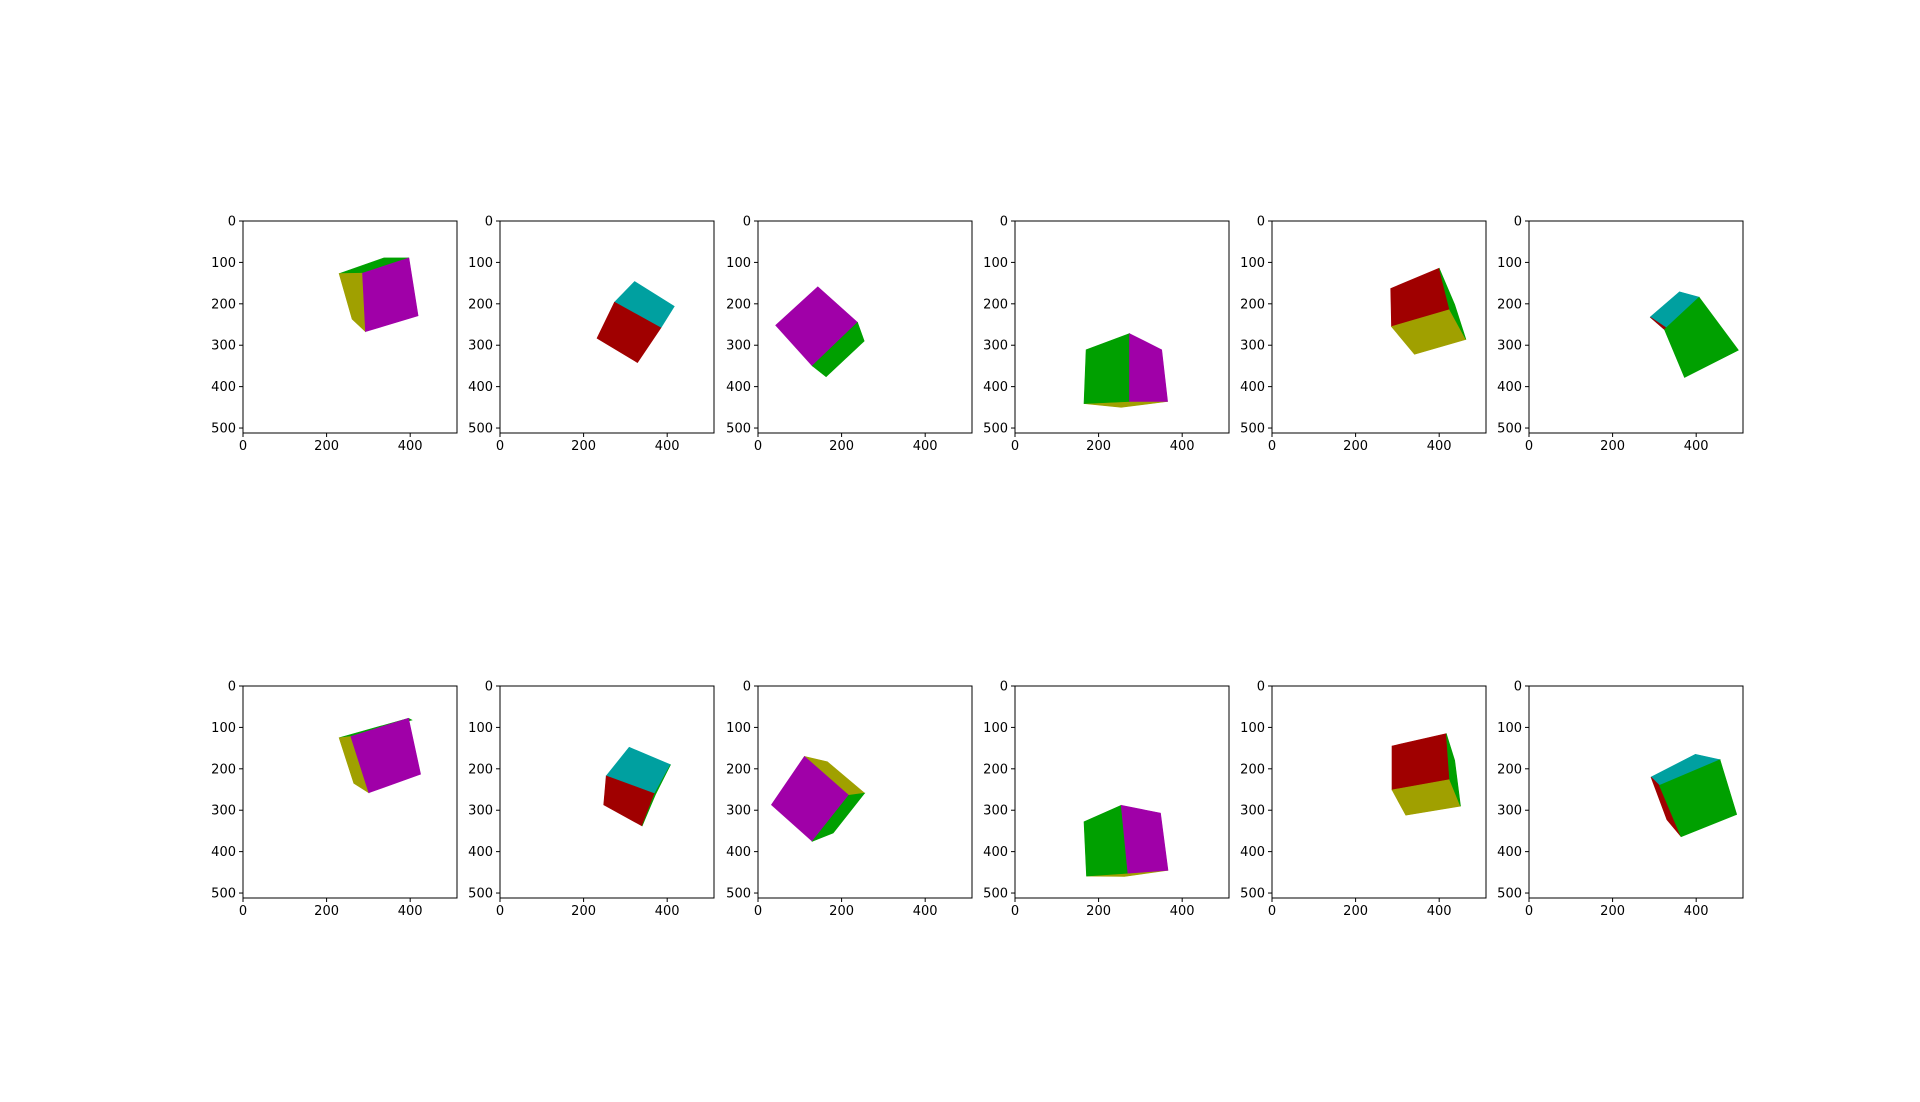 Image resolution: width=1920 pixels, height=1102 pixels. I want to click on subplot-3: 0 200 400 0 100 200 300 400 500, so click(849, 334).